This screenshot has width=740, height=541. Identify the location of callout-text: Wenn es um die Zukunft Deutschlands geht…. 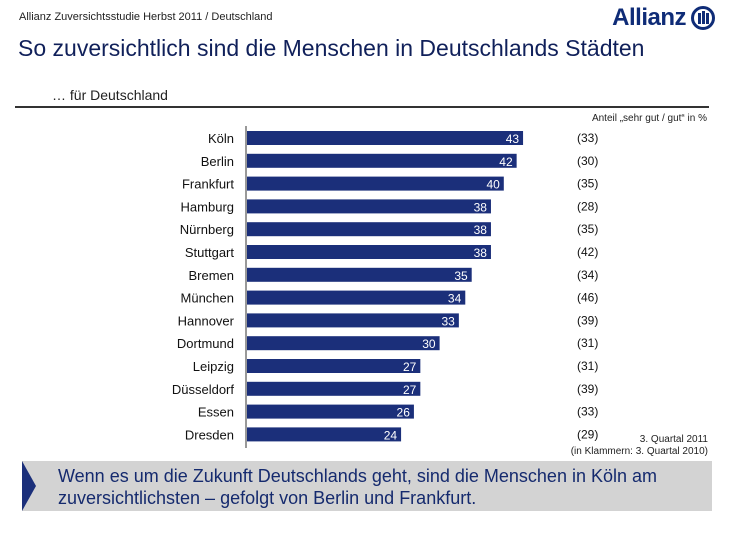
(358, 487).